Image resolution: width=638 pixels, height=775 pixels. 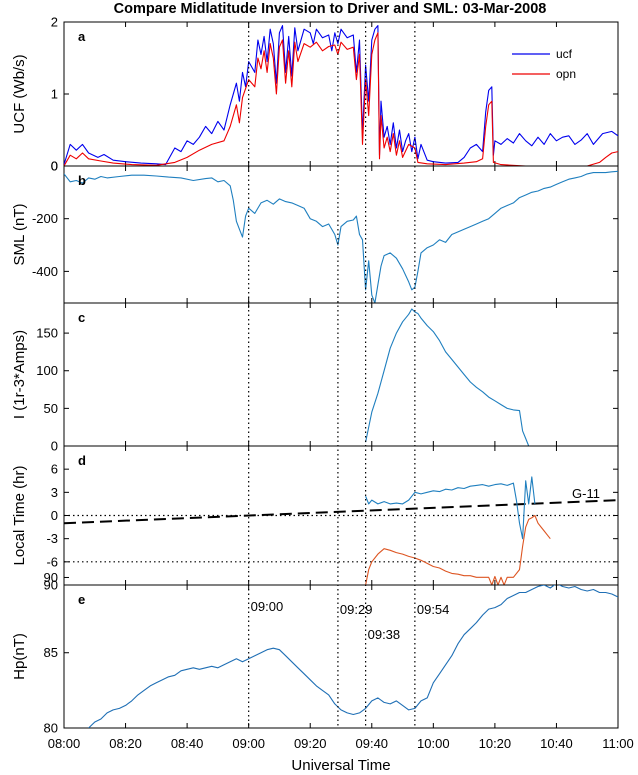 I want to click on y-tick-label: 150, so click(x=47, y=333).